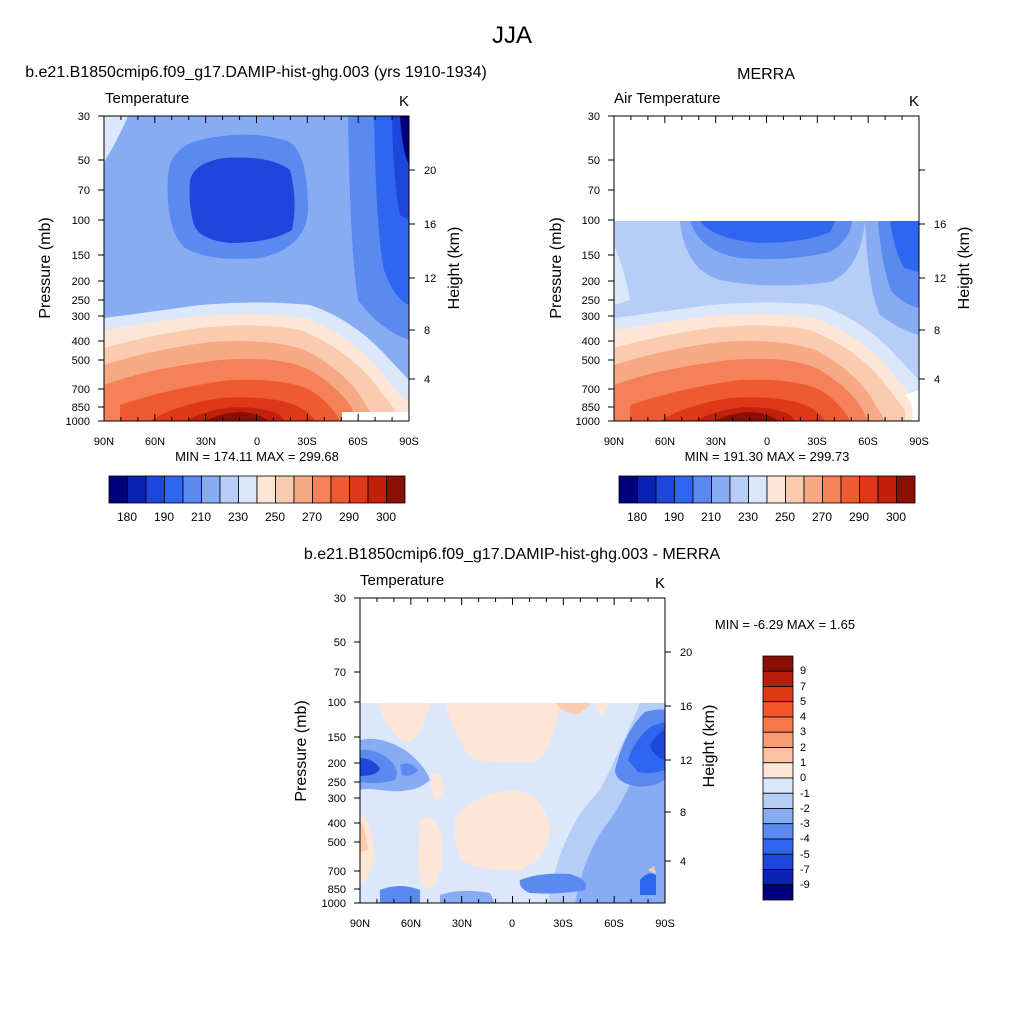 The width and height of the screenshot is (1024, 1024). I want to click on panel-difference-left-label: Temperature, so click(402, 580).